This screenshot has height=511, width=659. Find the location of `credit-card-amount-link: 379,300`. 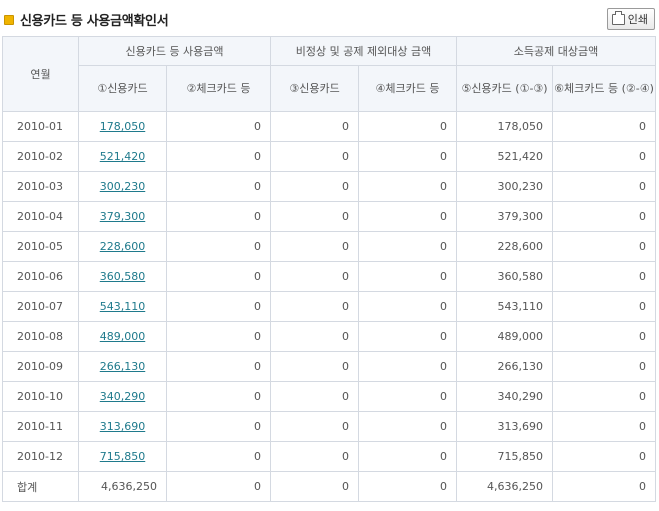

credit-card-amount-link: 379,300 is located at coordinates (122, 216).